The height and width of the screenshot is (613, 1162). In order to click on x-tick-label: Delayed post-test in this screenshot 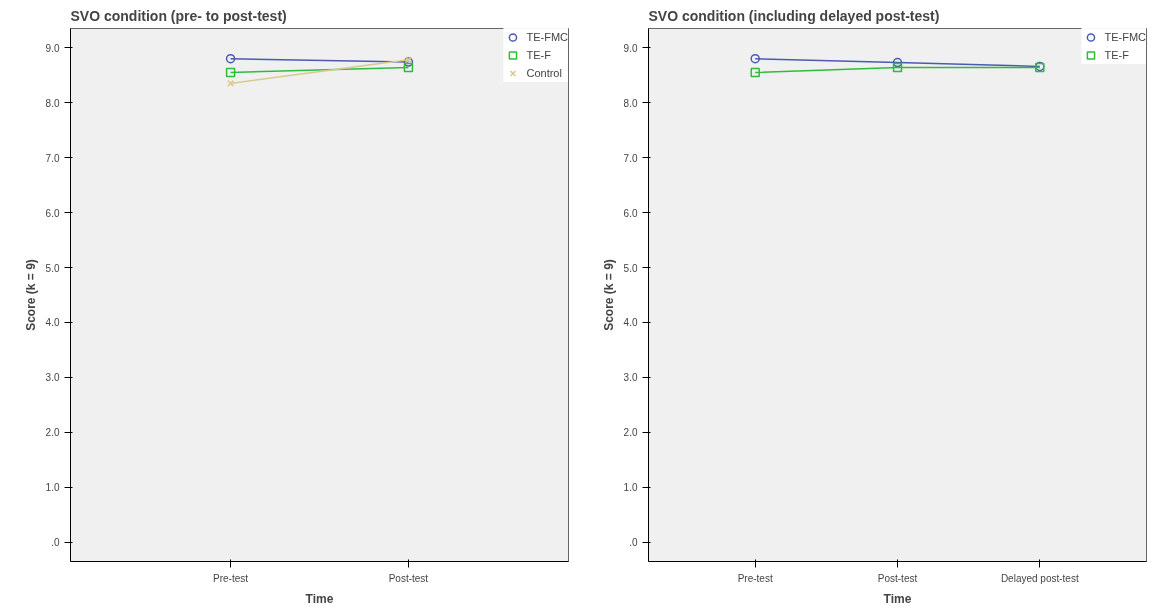, I will do `click(1039, 578)`.